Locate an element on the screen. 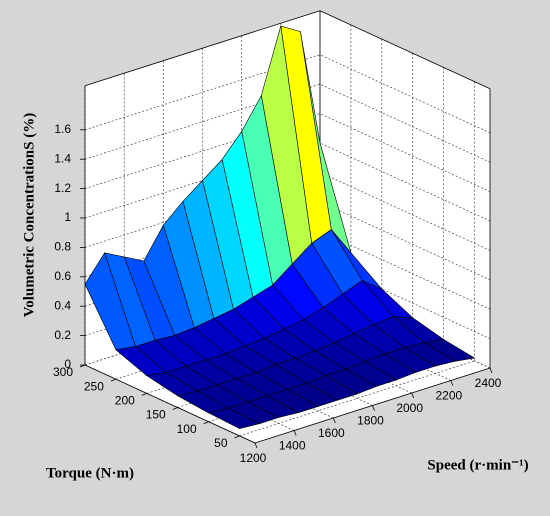 The height and width of the screenshot is (516, 550). z-tick-label: 1.6 is located at coordinates (62, 129).